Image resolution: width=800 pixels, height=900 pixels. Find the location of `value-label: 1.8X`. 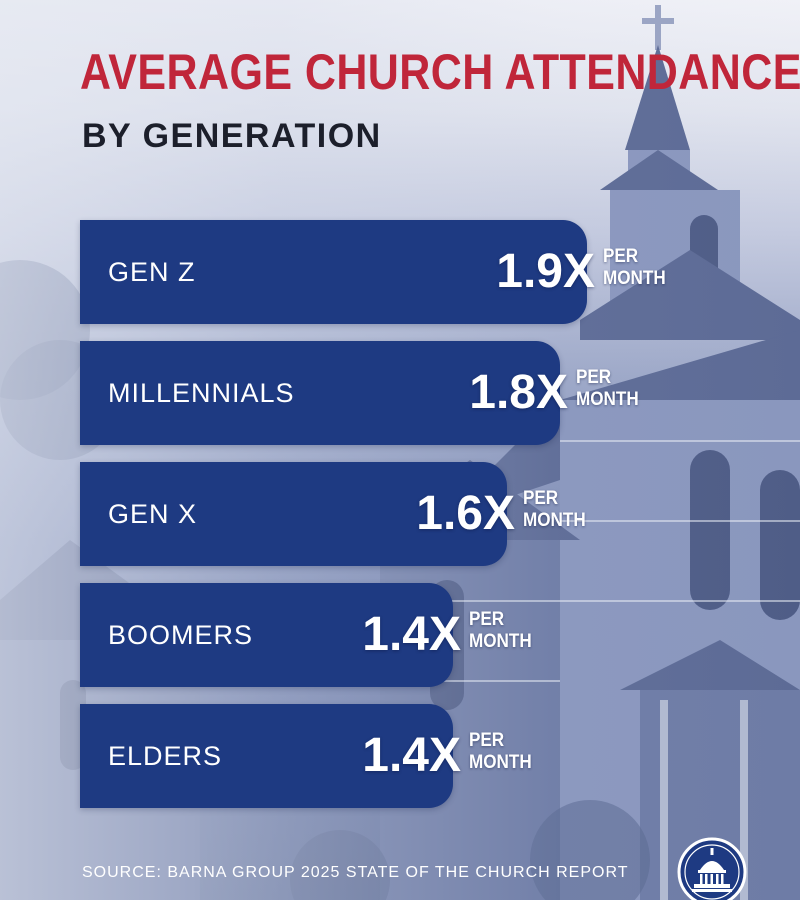

value-label: 1.8X is located at coordinates (518, 392).